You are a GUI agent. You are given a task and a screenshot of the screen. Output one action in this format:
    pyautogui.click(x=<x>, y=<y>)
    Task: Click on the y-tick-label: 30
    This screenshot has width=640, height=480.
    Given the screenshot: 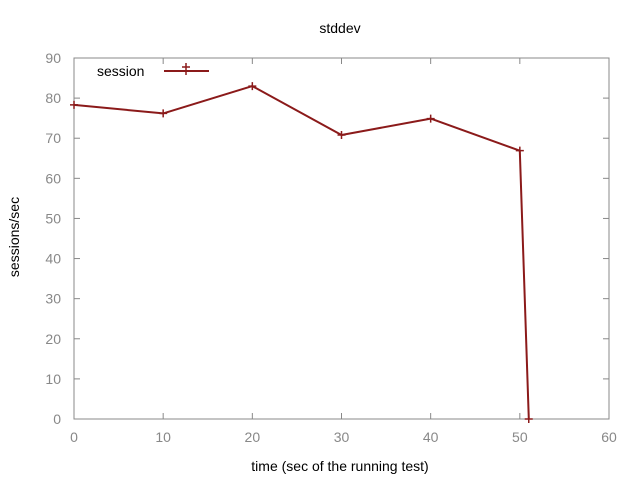 What is the action you would take?
    pyautogui.click(x=53, y=299)
    